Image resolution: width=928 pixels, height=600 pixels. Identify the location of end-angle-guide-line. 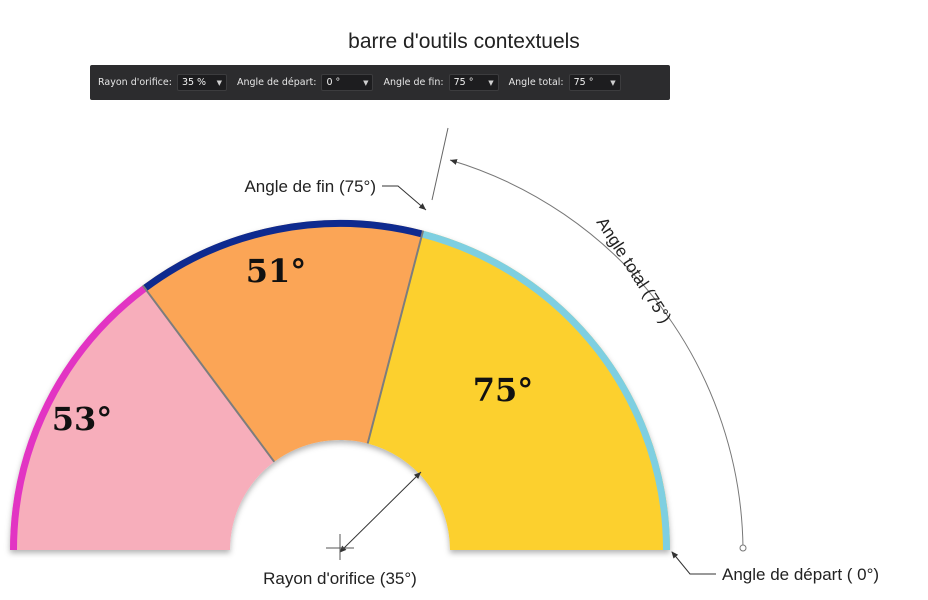
(440, 164).